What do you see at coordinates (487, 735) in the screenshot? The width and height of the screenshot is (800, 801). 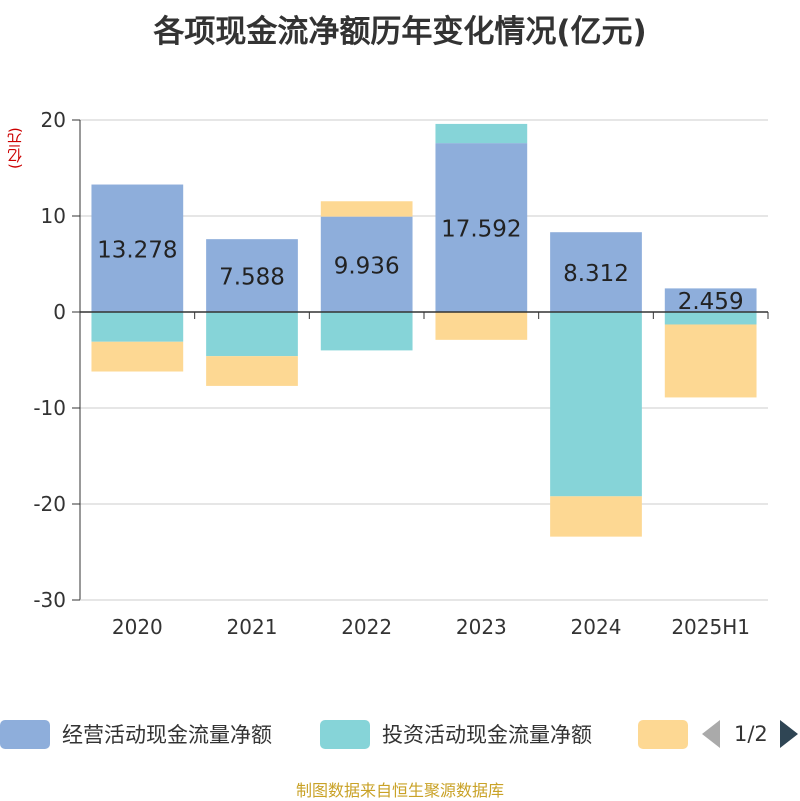 I see `legend-label-investing: 投资活动现金流量净额` at bounding box center [487, 735].